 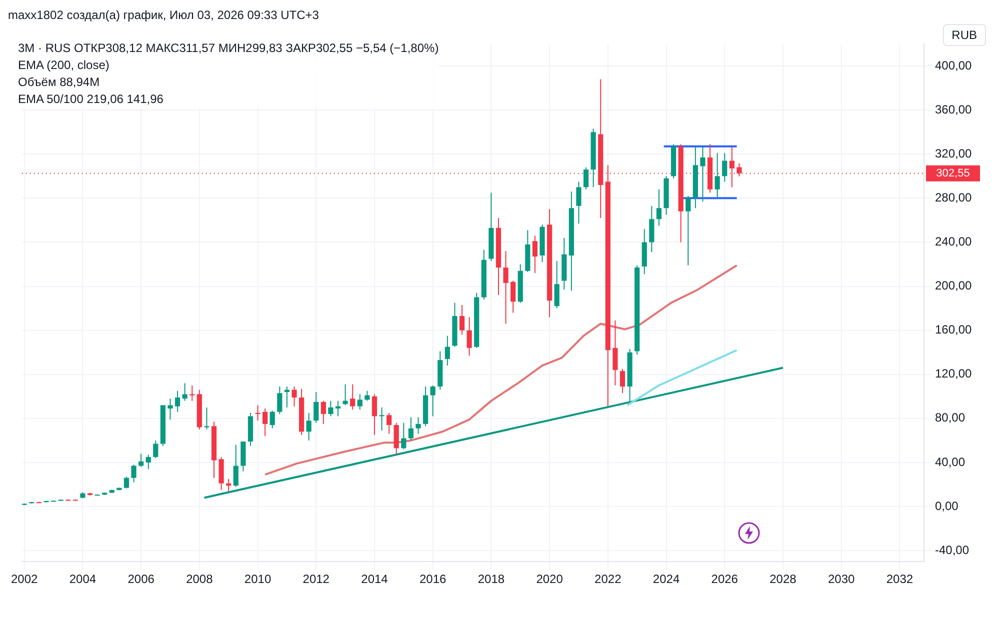 What do you see at coordinates (950, 417) in the screenshot?
I see `y-tick-label: 80,00` at bounding box center [950, 417].